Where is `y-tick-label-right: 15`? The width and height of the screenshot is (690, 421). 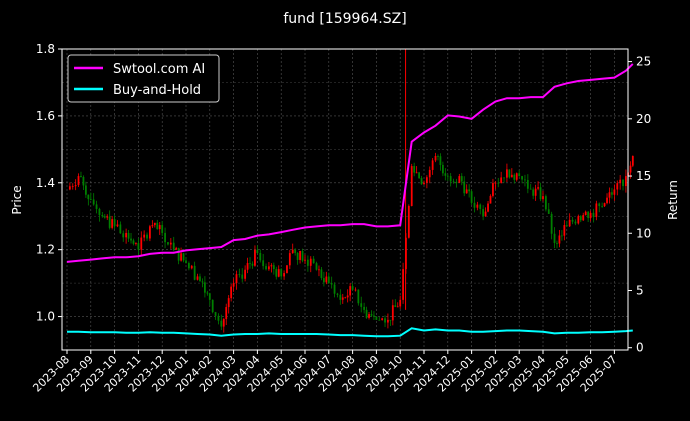
y-tick-label-right: 15 is located at coordinates (643, 176).